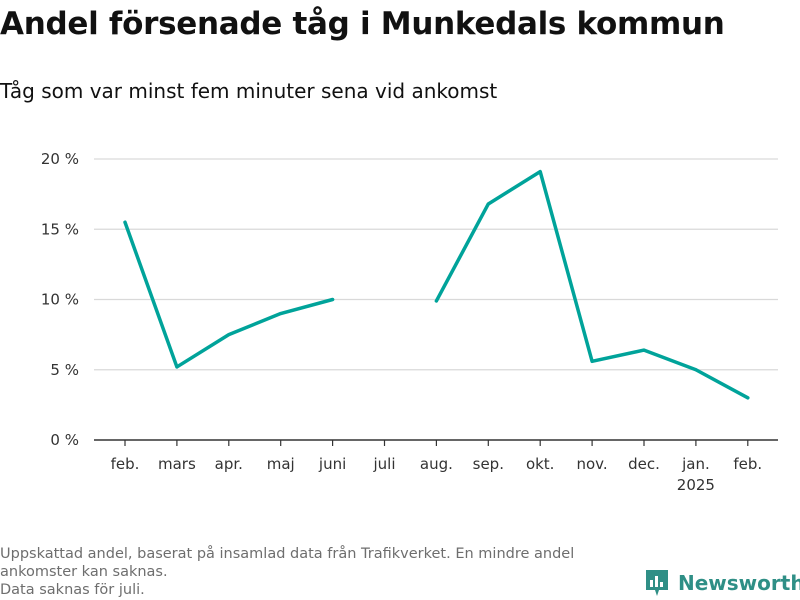 The height and width of the screenshot is (600, 800). I want to click on x-tick-label: maj, so click(281, 464).